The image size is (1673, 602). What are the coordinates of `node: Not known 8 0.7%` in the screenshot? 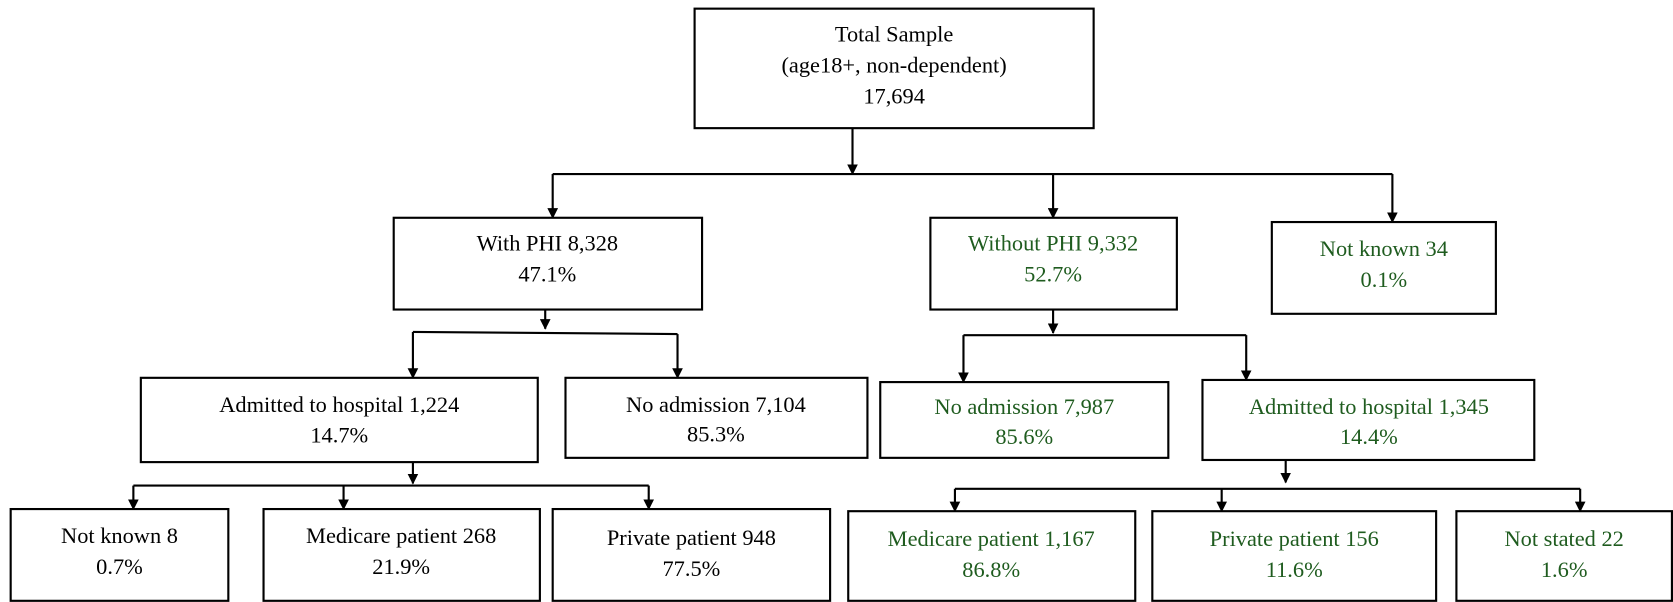 It's located at (119, 554).